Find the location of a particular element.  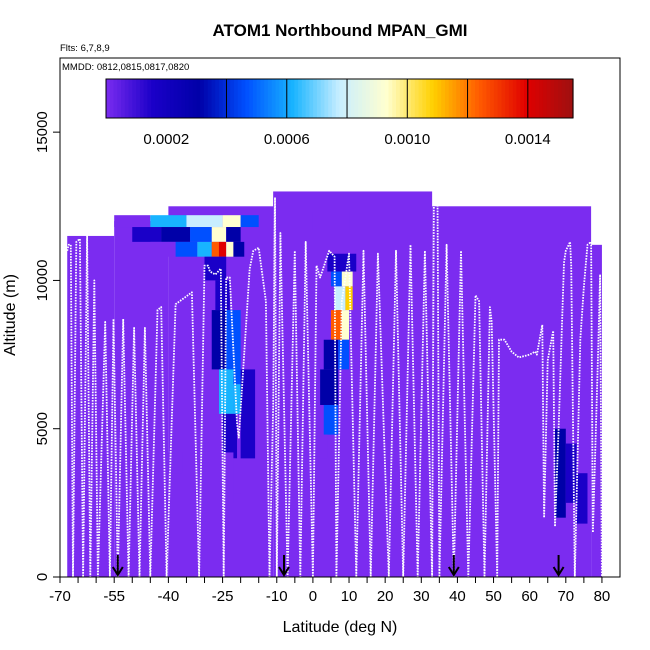

colorbar-cells is located at coordinates (340, 98).